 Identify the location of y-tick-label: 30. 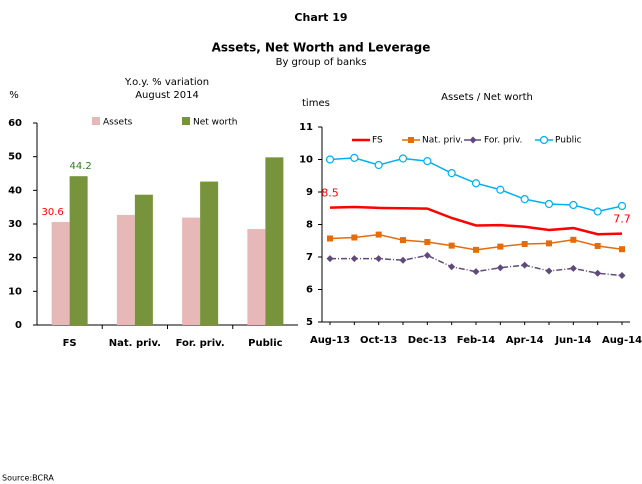
(15, 224).